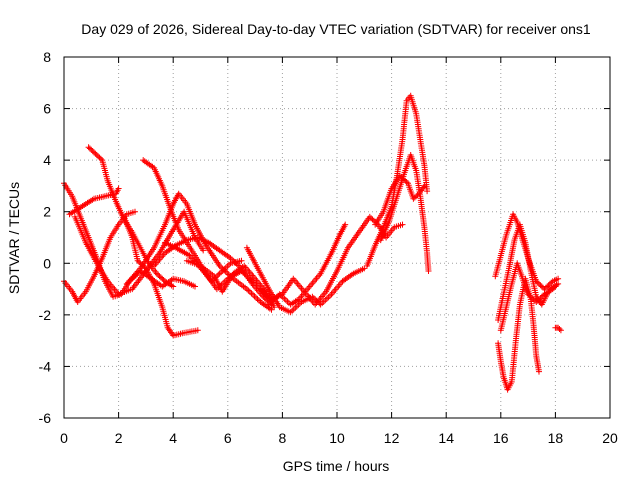 The image size is (640, 480). Describe the element at coordinates (501, 438) in the screenshot. I see `x-tick-label: 16` at that location.